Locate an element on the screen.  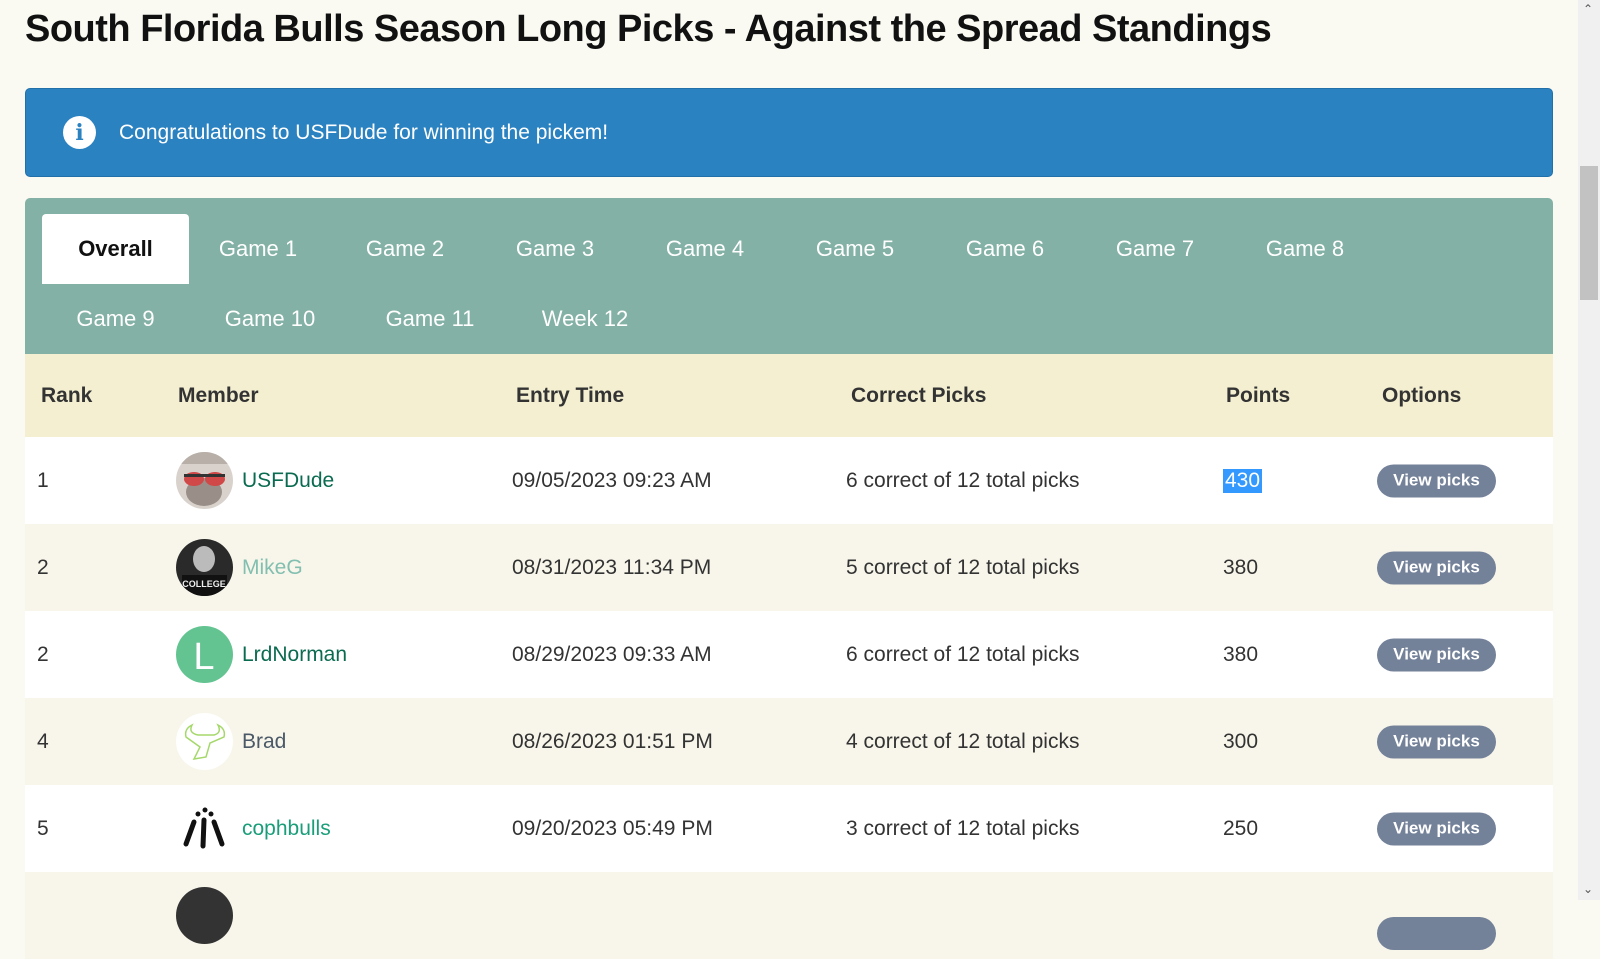
column-header-options: Options is located at coordinates (1422, 395).